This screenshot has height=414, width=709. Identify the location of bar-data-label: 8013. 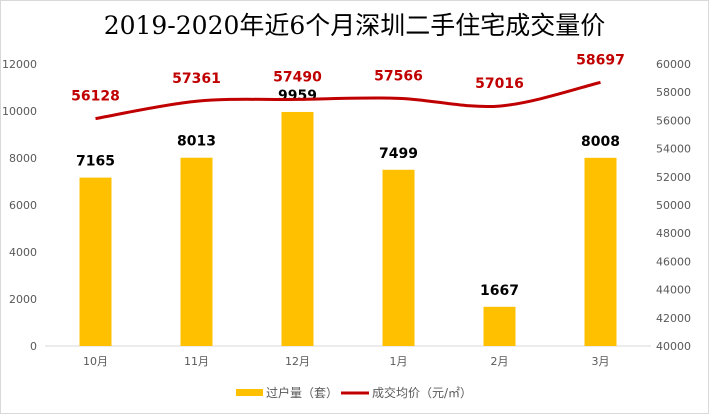
(196, 142).